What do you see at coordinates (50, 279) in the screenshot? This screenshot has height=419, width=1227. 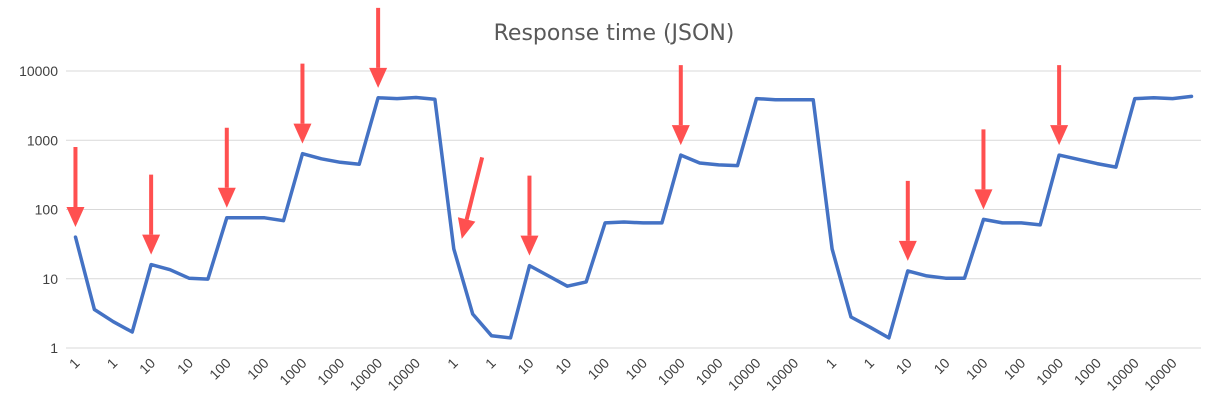 I see `y-tick-label: 10` at bounding box center [50, 279].